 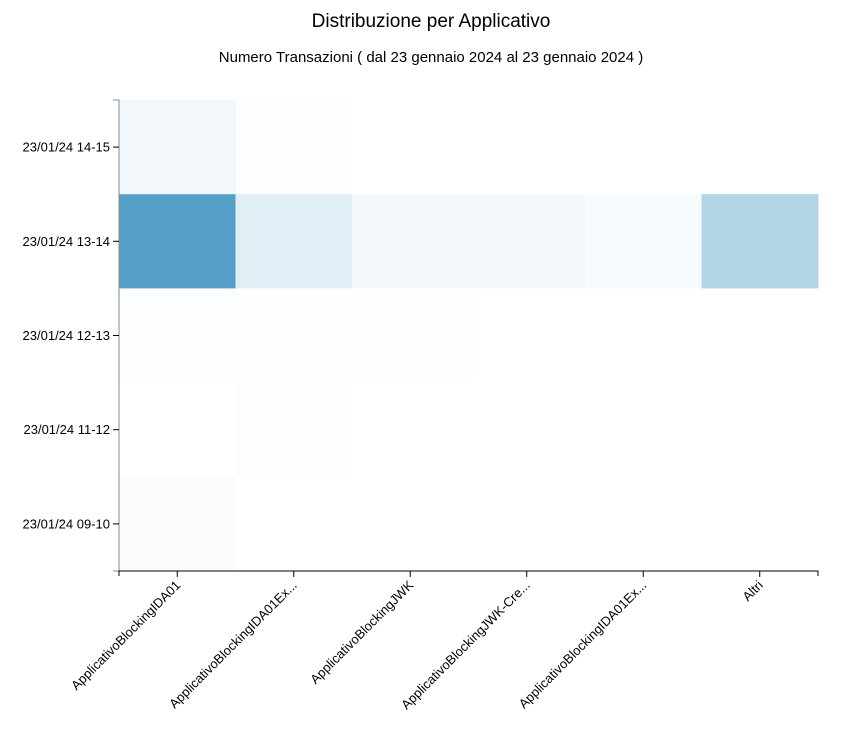 What do you see at coordinates (431, 21) in the screenshot?
I see `chart-title: Distribuzione per Applicativo` at bounding box center [431, 21].